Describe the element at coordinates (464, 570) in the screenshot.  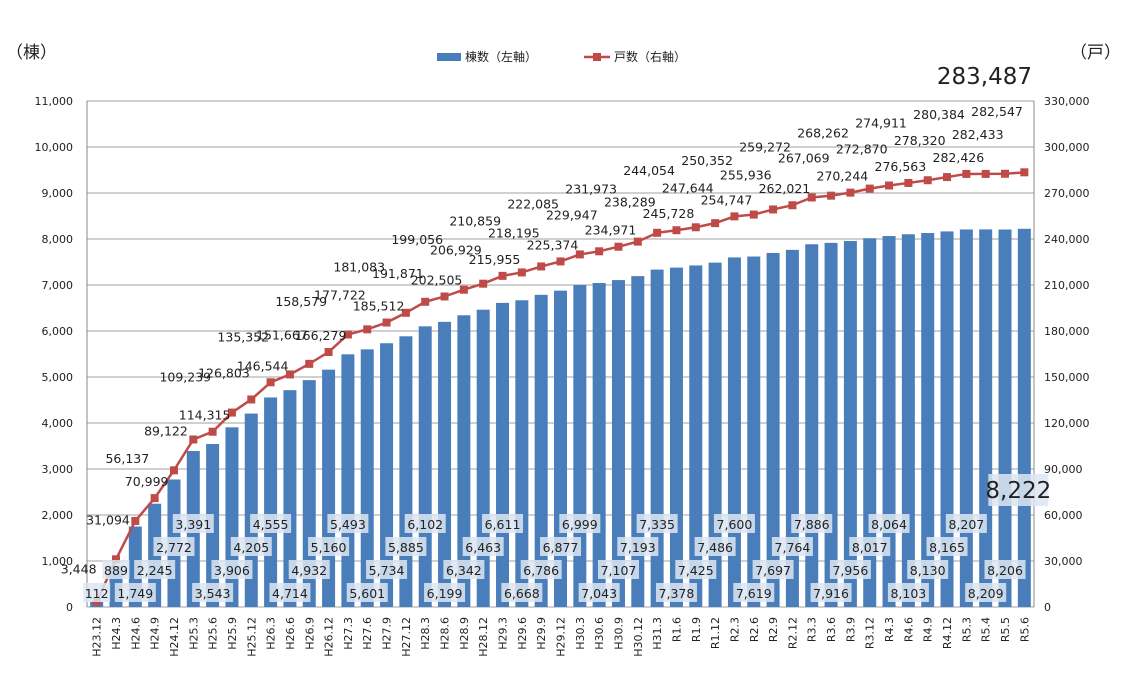
I see `bar-label: 6,342` at that location.